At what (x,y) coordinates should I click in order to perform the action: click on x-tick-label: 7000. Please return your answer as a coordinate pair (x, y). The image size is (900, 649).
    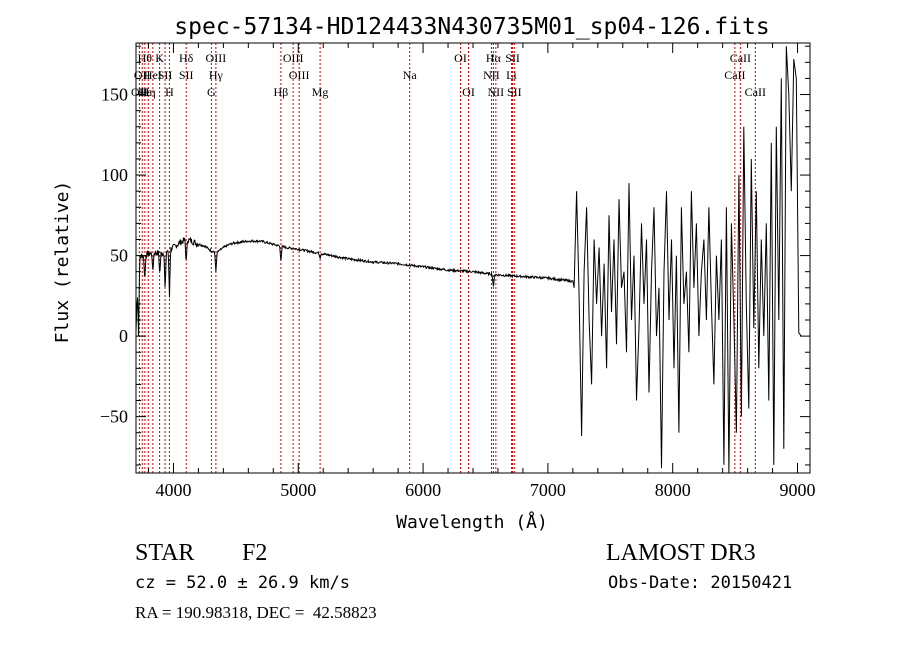
    Looking at the image, I should click on (548, 490).